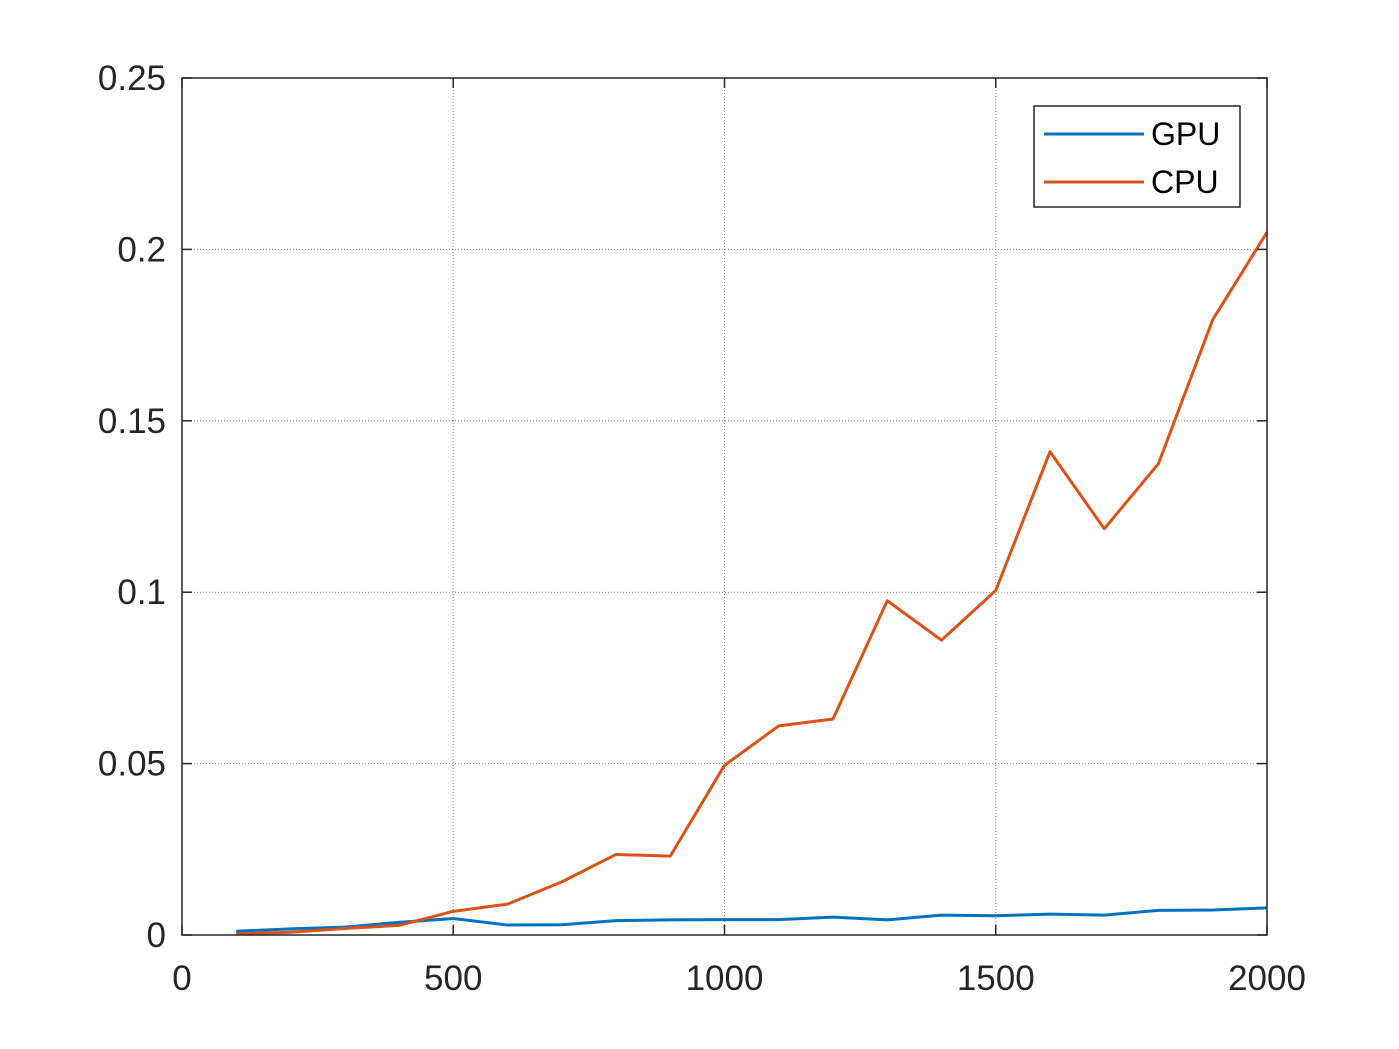 This screenshot has height=1049, width=1399. What do you see at coordinates (132, 421) in the screenshot?
I see `y-tick-label: 0.15` at bounding box center [132, 421].